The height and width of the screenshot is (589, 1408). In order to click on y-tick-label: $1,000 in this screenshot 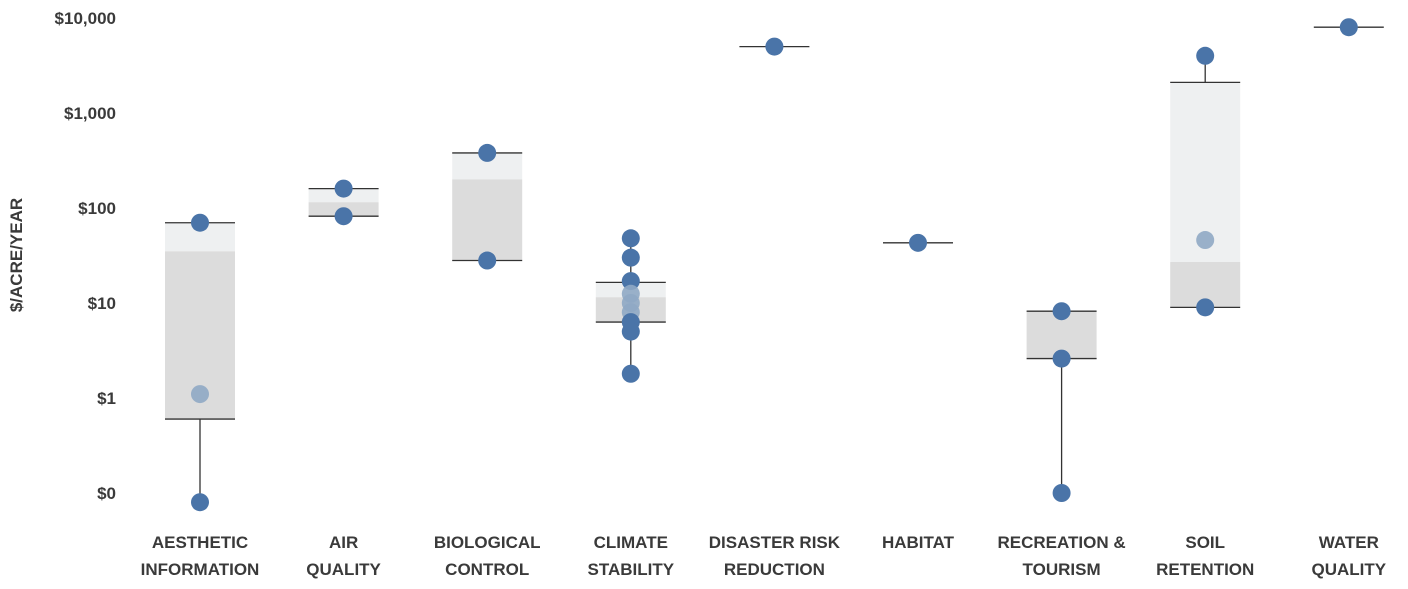, I will do `click(90, 113)`.